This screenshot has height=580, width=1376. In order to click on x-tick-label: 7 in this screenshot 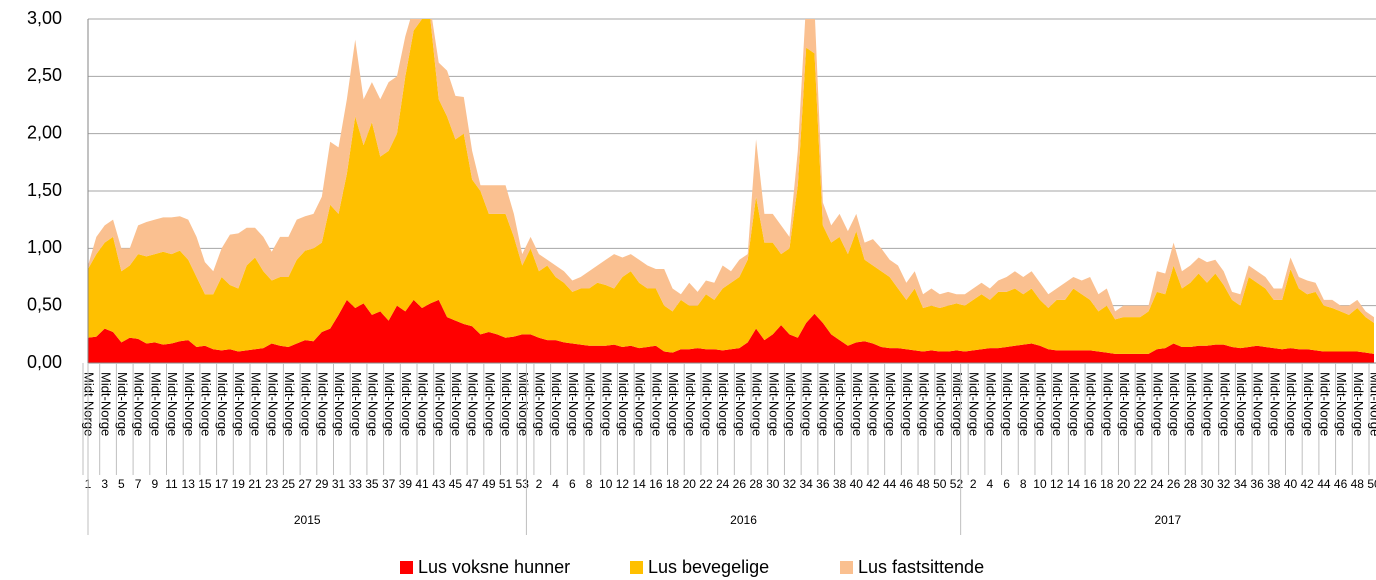, I will do `click(138, 484)`.